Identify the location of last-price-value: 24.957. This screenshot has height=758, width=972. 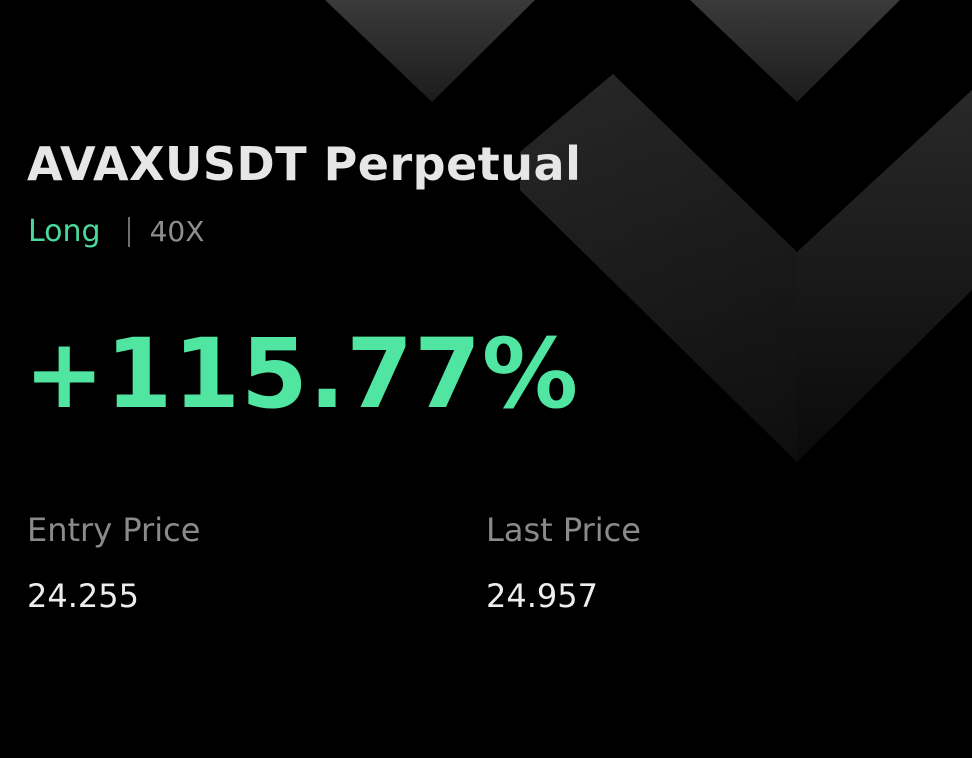
(542, 596).